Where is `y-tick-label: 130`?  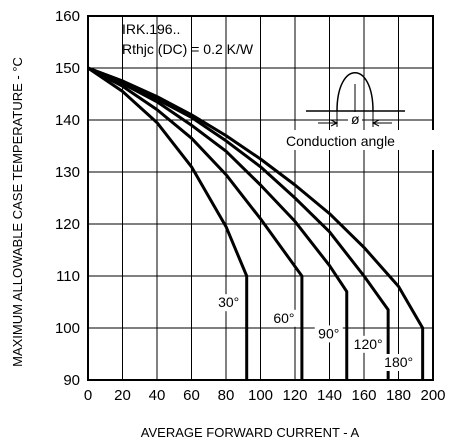
y-tick-label: 130 is located at coordinates (67, 172).